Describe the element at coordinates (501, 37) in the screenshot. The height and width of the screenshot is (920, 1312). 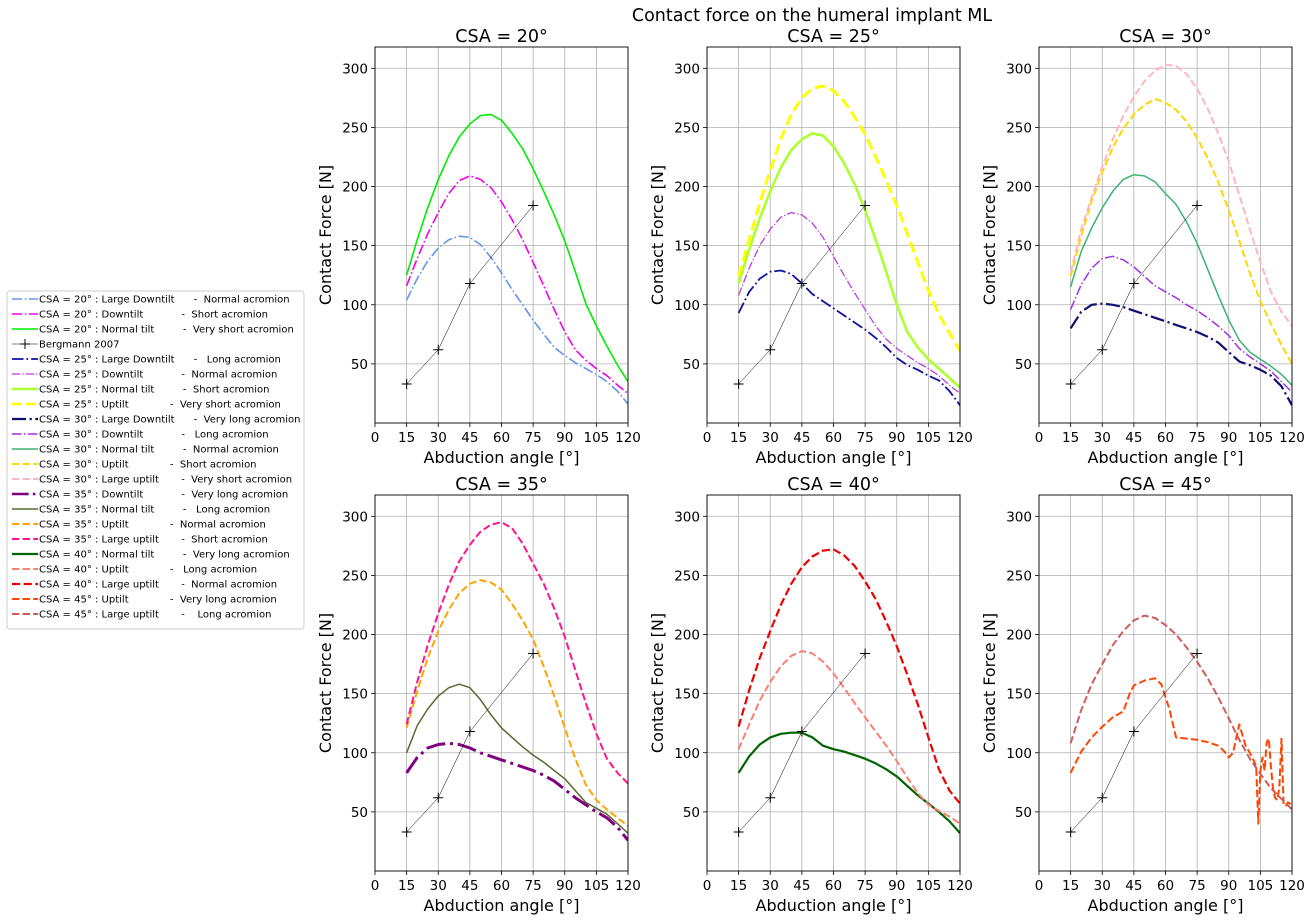
I see `subplot-title: CSA = 20°` at that location.